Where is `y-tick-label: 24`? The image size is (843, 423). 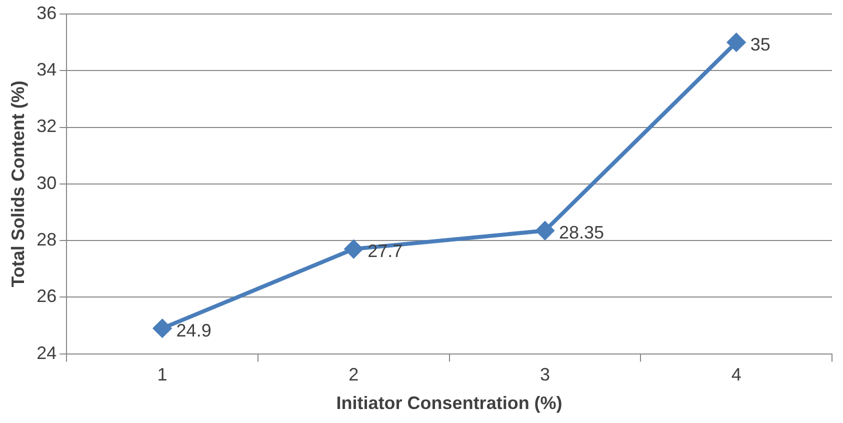
y-tick-label: 24 is located at coordinates (46, 352).